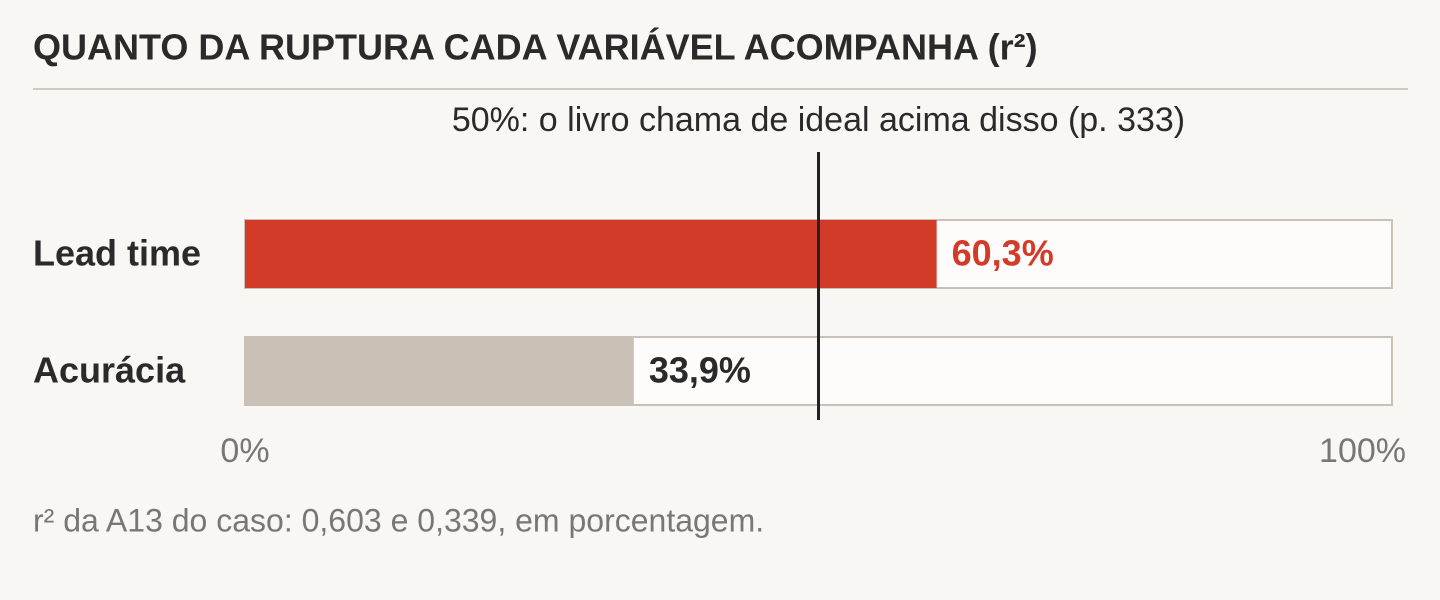 The height and width of the screenshot is (600, 1440). Describe the element at coordinates (1362, 451) in the screenshot. I see `x-tick-label: 100%` at that location.